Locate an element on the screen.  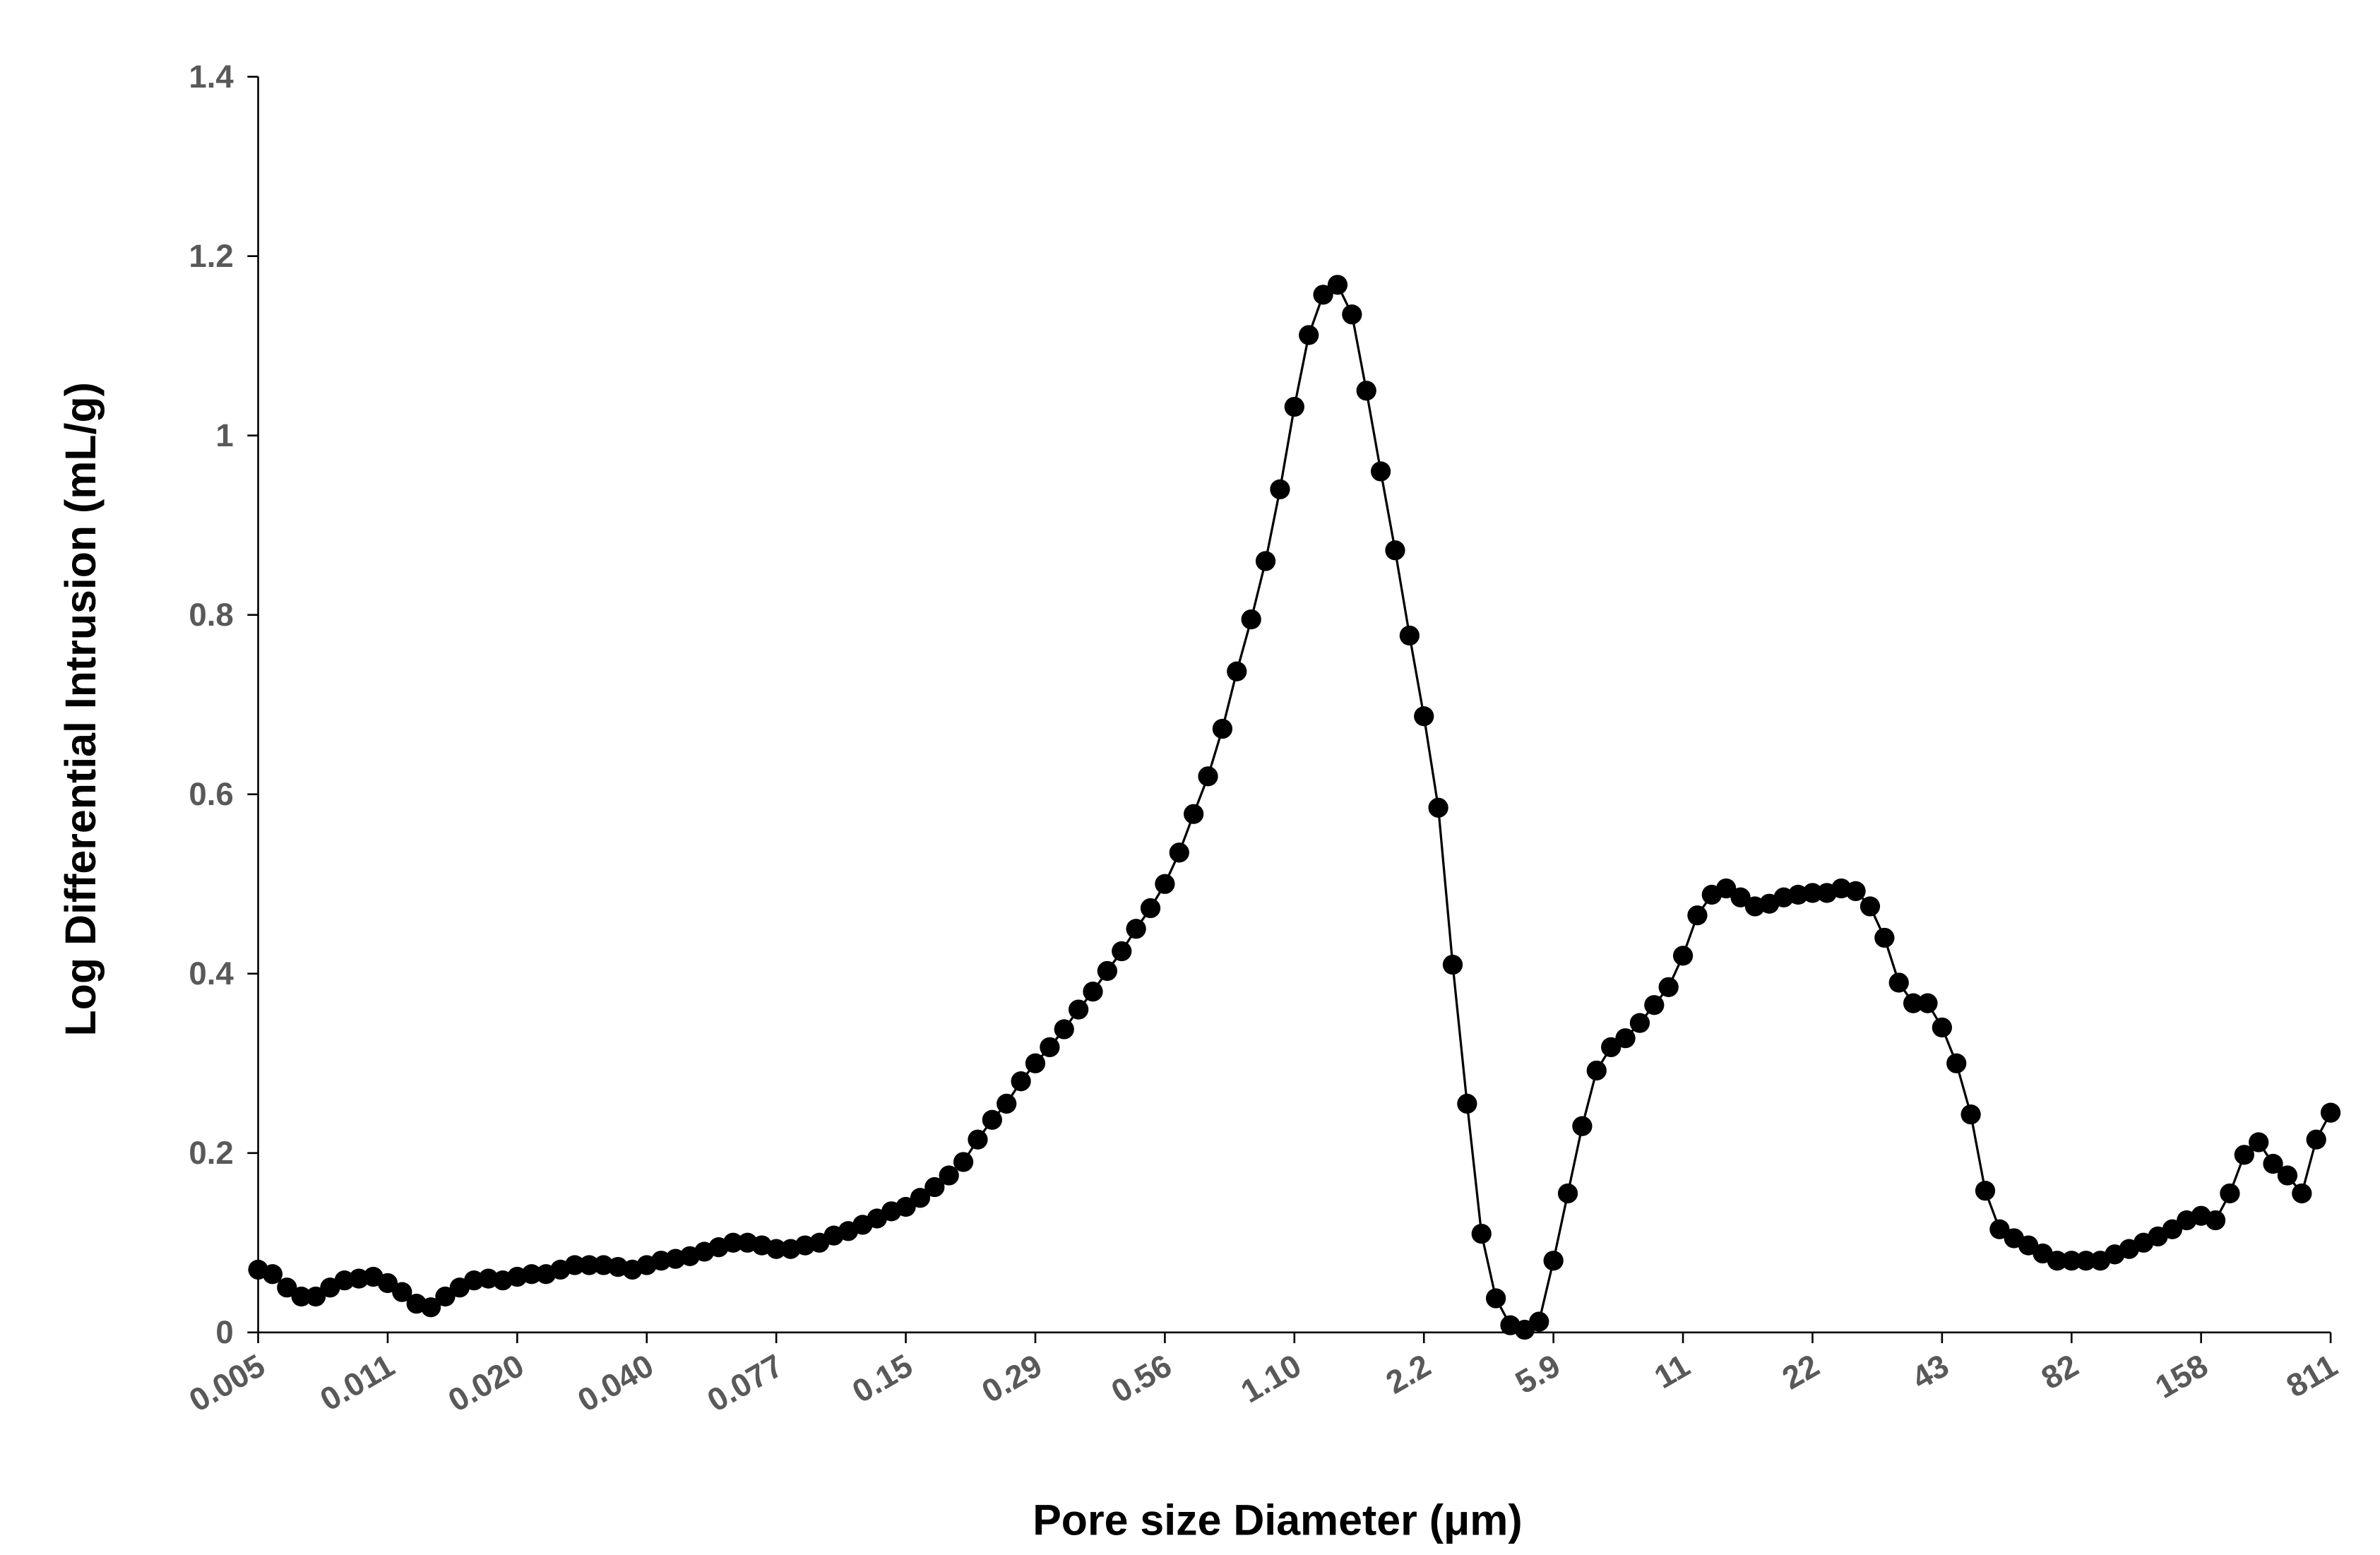
x-tick-label: 811 is located at coordinates (2311, 1376).